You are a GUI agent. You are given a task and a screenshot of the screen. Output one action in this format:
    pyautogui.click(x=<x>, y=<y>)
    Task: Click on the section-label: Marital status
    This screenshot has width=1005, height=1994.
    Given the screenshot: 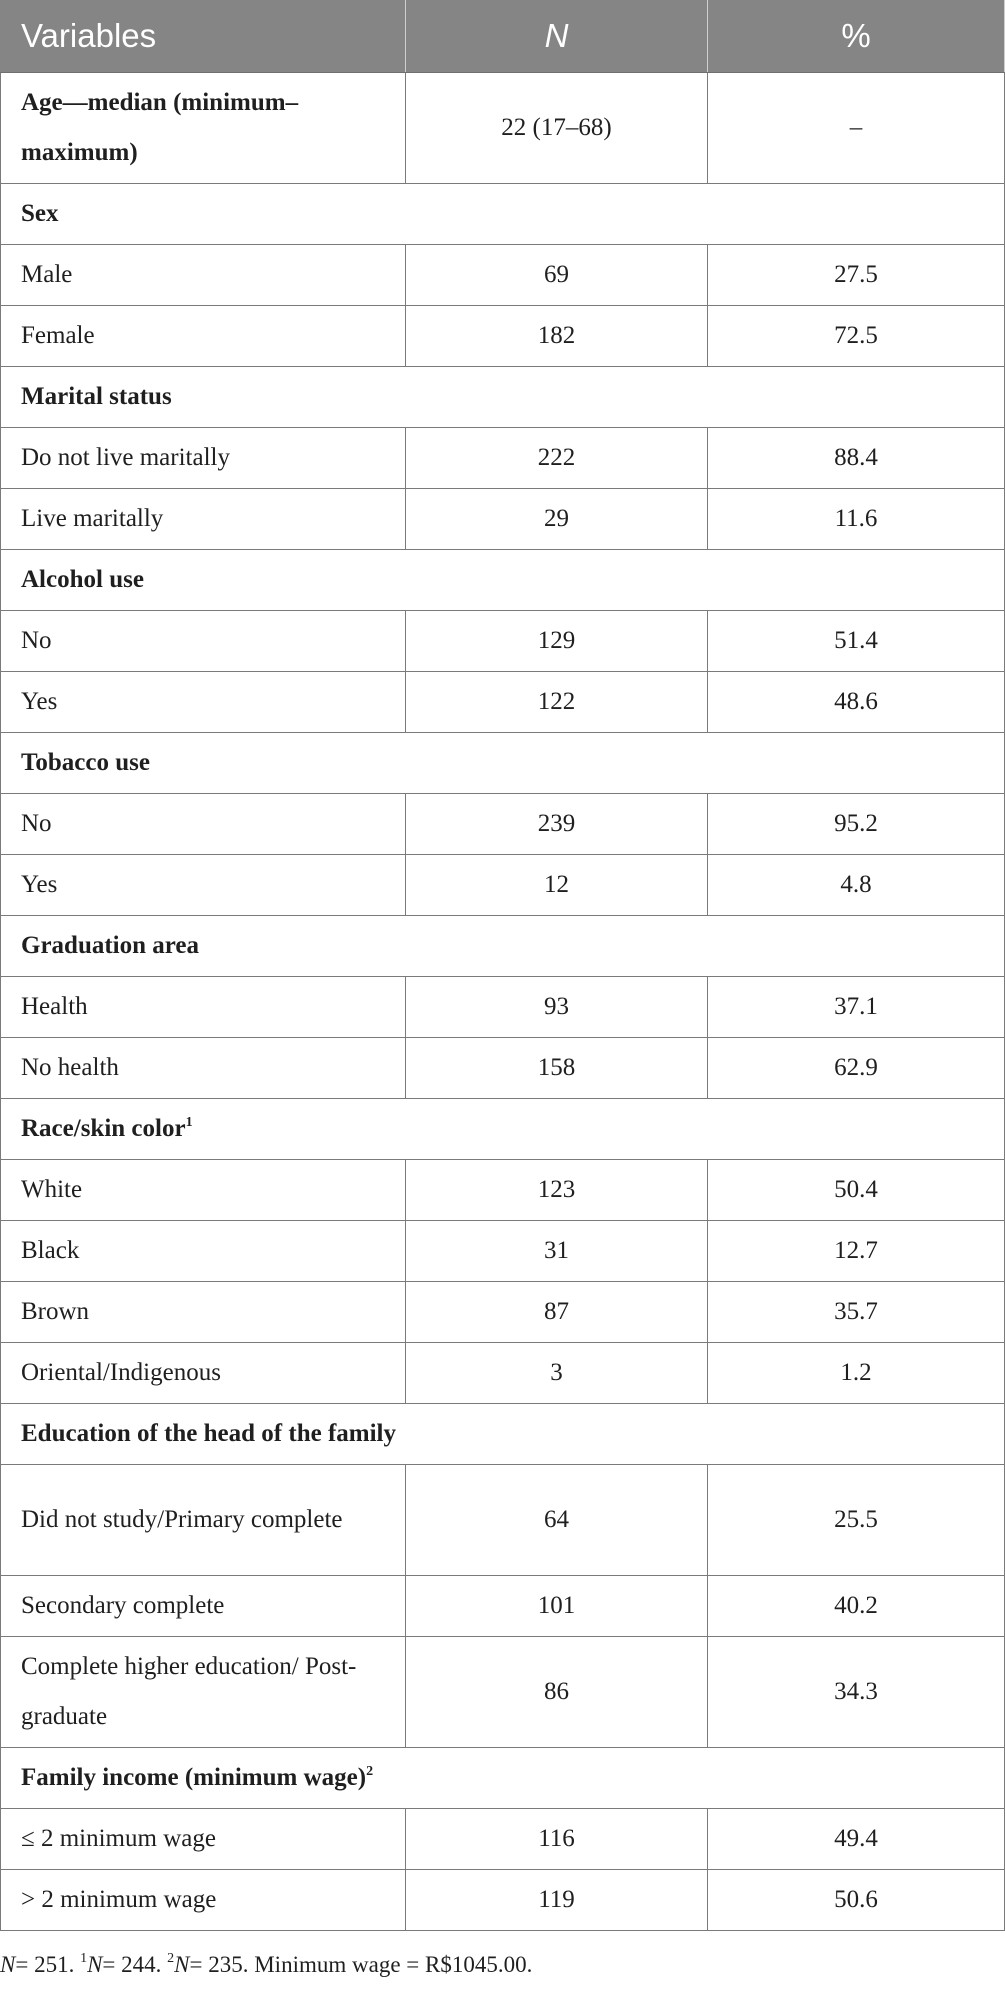 What is the action you would take?
    pyautogui.click(x=502, y=397)
    